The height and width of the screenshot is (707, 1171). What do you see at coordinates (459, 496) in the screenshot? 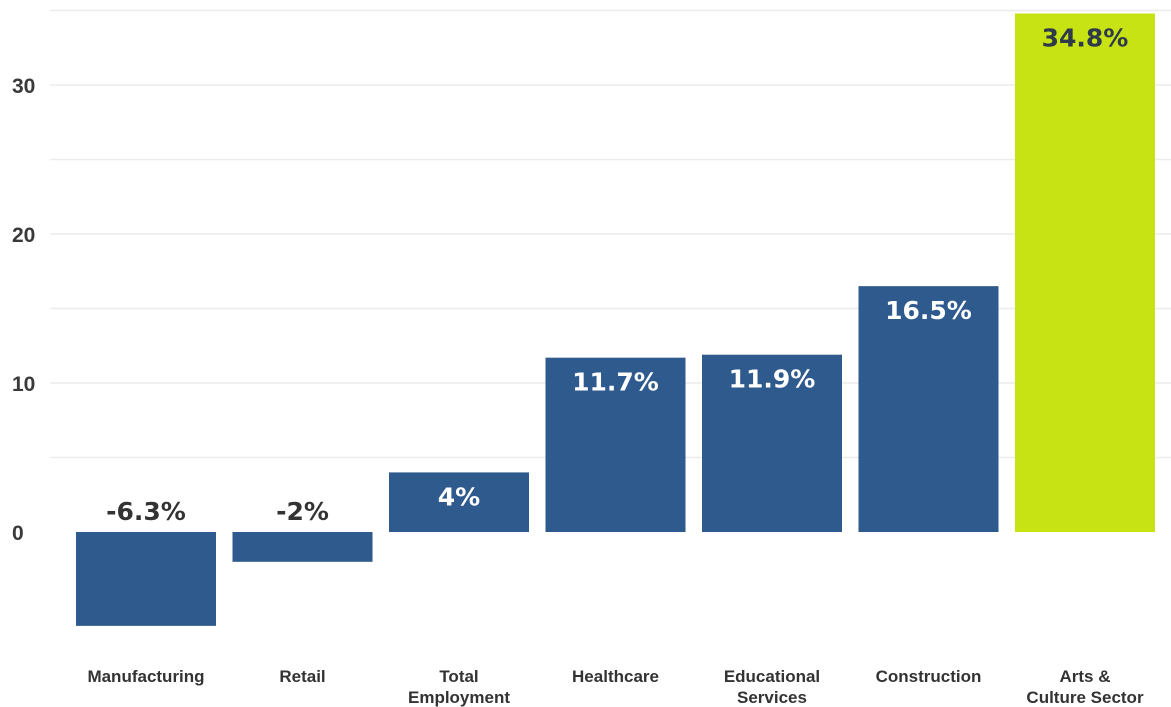
I see `data-label: 4%` at bounding box center [459, 496].